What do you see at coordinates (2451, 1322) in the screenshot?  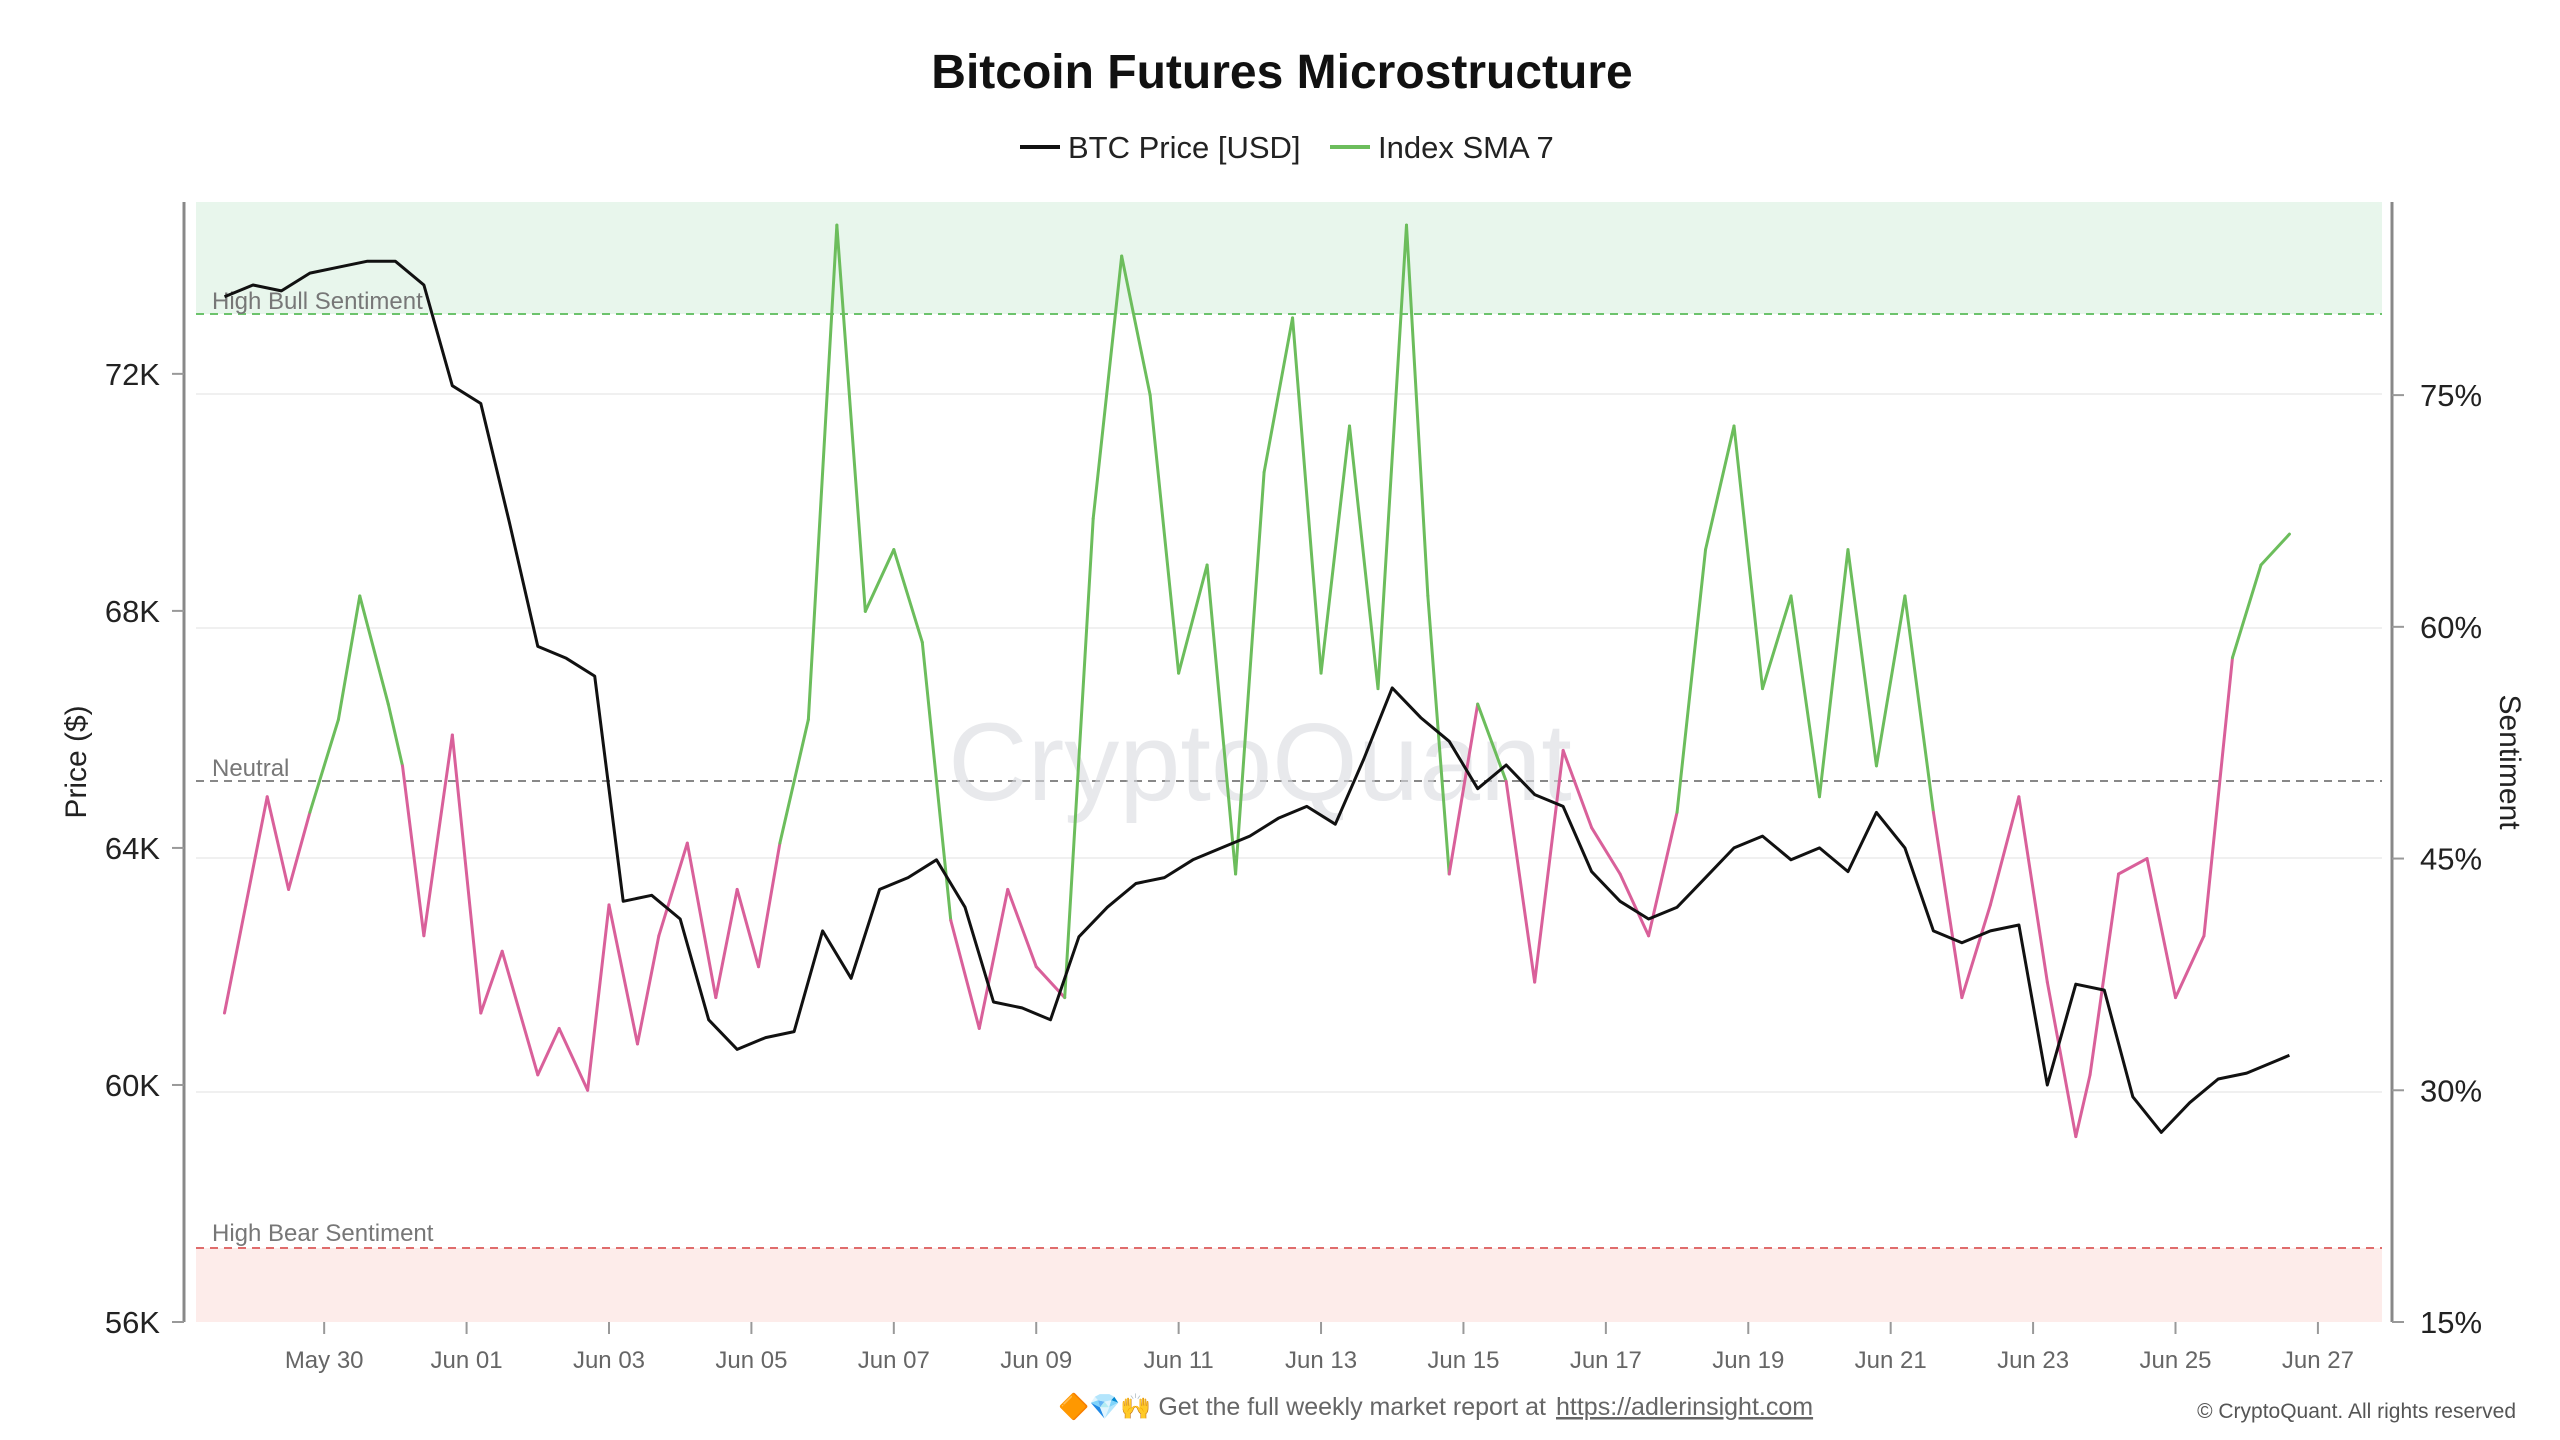 I see `y-right-tick-label: 15%` at bounding box center [2451, 1322].